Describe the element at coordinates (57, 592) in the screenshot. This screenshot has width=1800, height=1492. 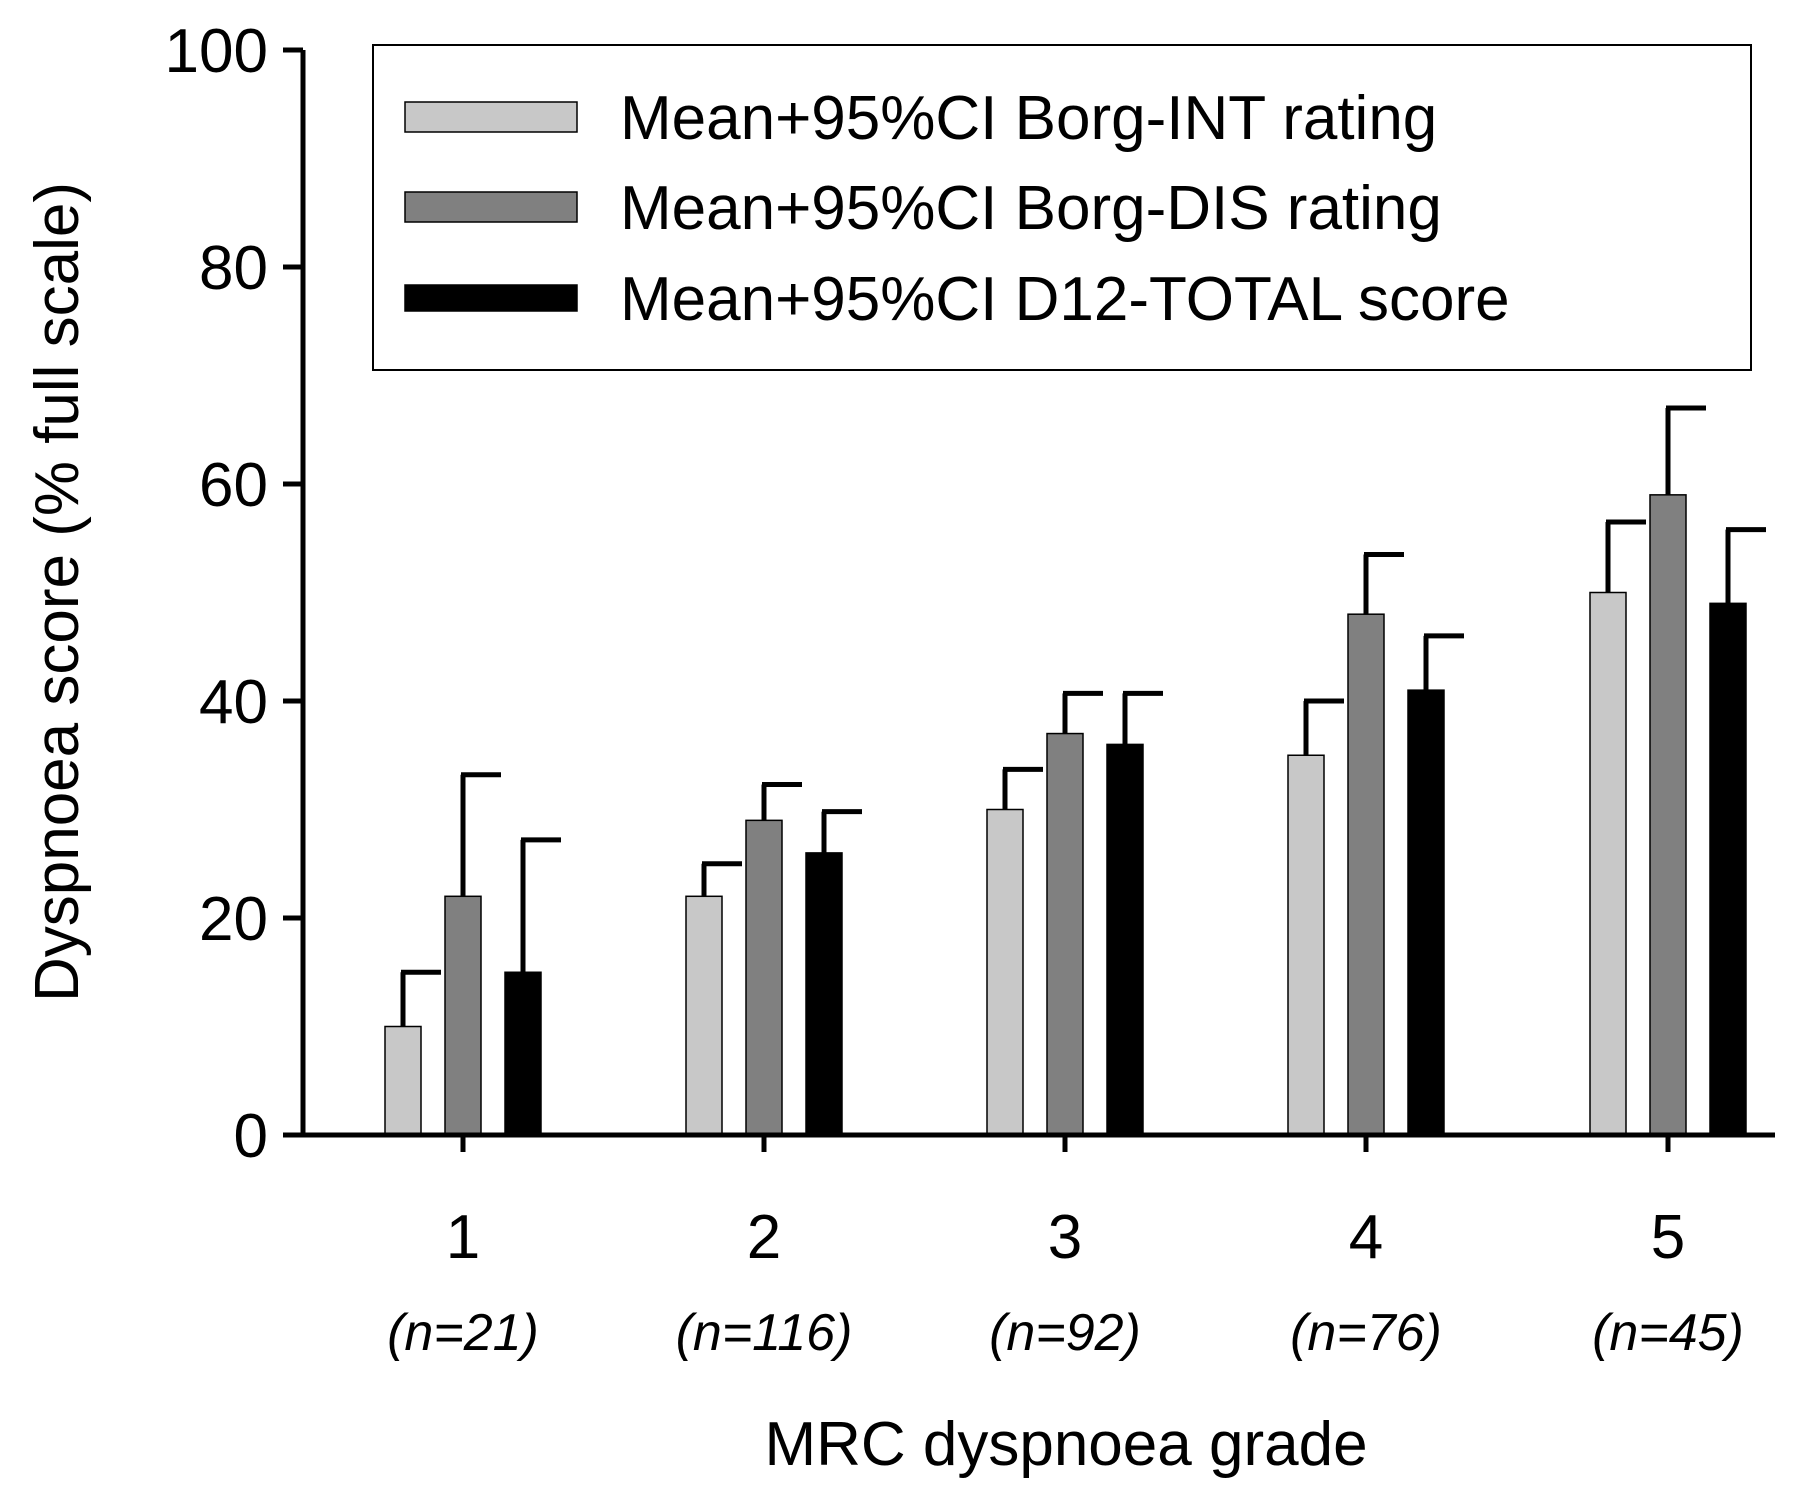
I see `y-axis-title: Dyspnoea score (% full scale)` at that location.